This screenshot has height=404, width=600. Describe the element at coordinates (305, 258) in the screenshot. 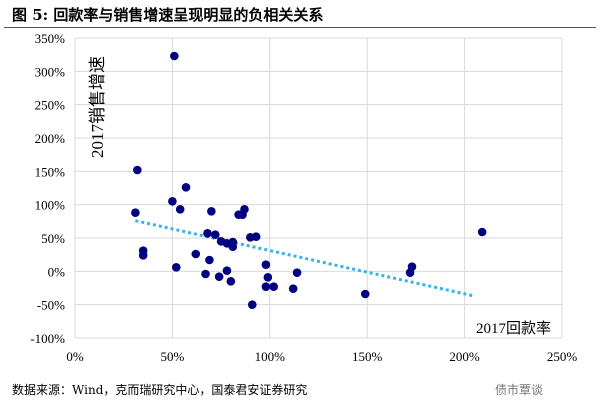

I see `trend-line` at that location.